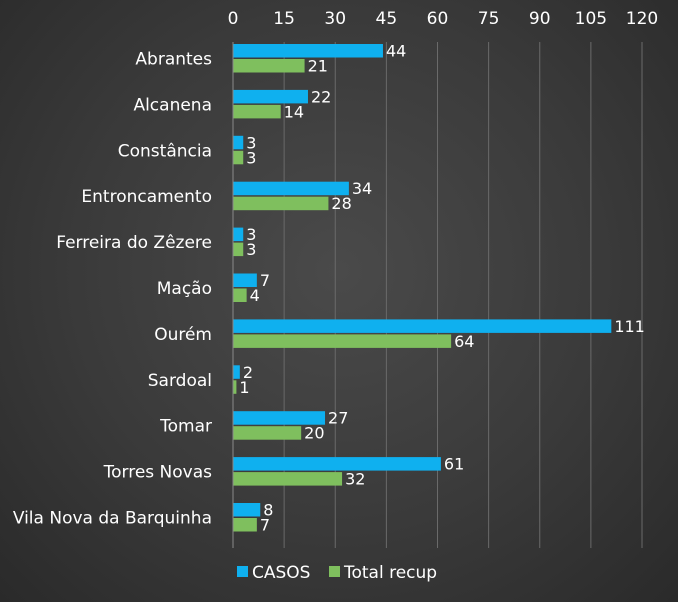 This screenshot has height=602, width=678. What do you see at coordinates (396, 51) in the screenshot?
I see `data-label: 44` at bounding box center [396, 51].